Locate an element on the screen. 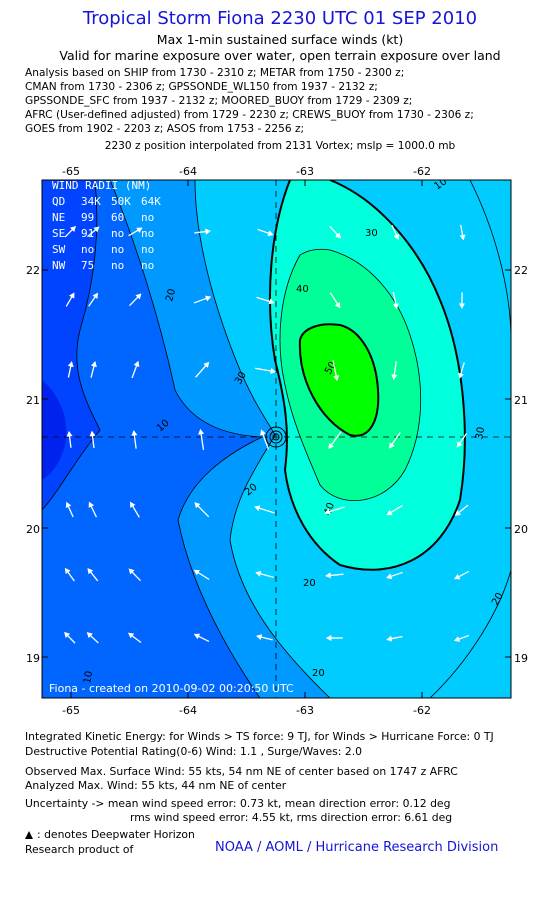 The width and height of the screenshot is (560, 915). lat-tick-label-right: 20 is located at coordinates (521, 529).